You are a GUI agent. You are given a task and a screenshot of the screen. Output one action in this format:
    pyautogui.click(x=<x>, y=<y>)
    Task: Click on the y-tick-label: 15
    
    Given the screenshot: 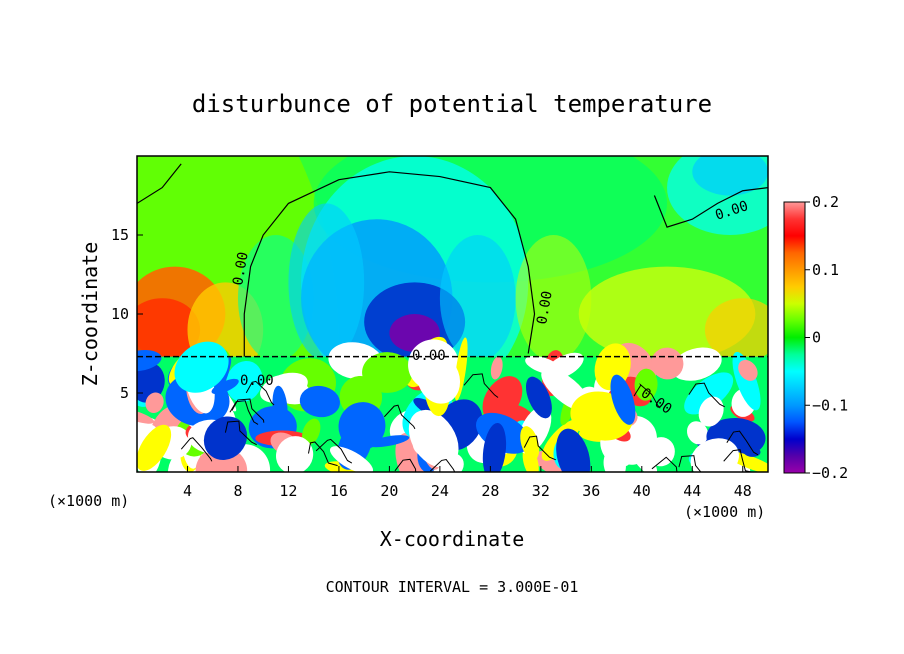 What is the action you would take?
    pyautogui.click(x=120, y=235)
    